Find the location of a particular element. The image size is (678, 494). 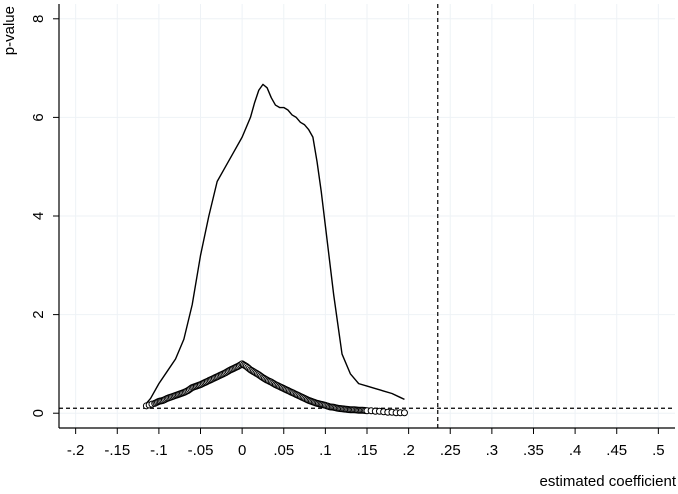

x-tick-label: -.2 is located at coordinates (76, 450).